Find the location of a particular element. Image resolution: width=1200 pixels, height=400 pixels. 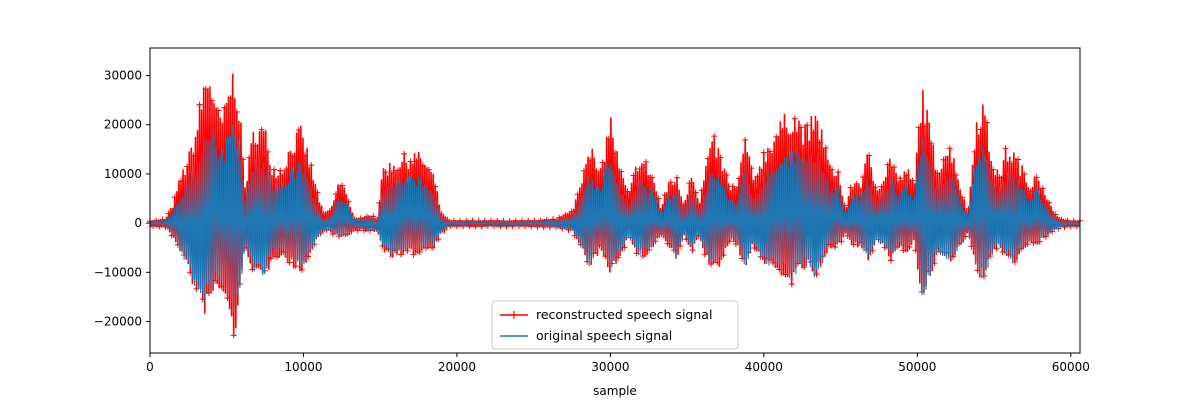

x-axis-ticks: 0 10000 20000 30000 40000 50000 60000 is located at coordinates (618, 363).